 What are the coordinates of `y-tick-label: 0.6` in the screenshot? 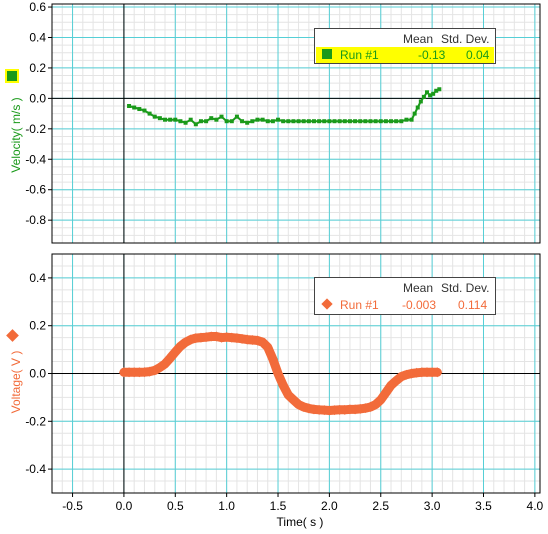 It's located at (37, 7).